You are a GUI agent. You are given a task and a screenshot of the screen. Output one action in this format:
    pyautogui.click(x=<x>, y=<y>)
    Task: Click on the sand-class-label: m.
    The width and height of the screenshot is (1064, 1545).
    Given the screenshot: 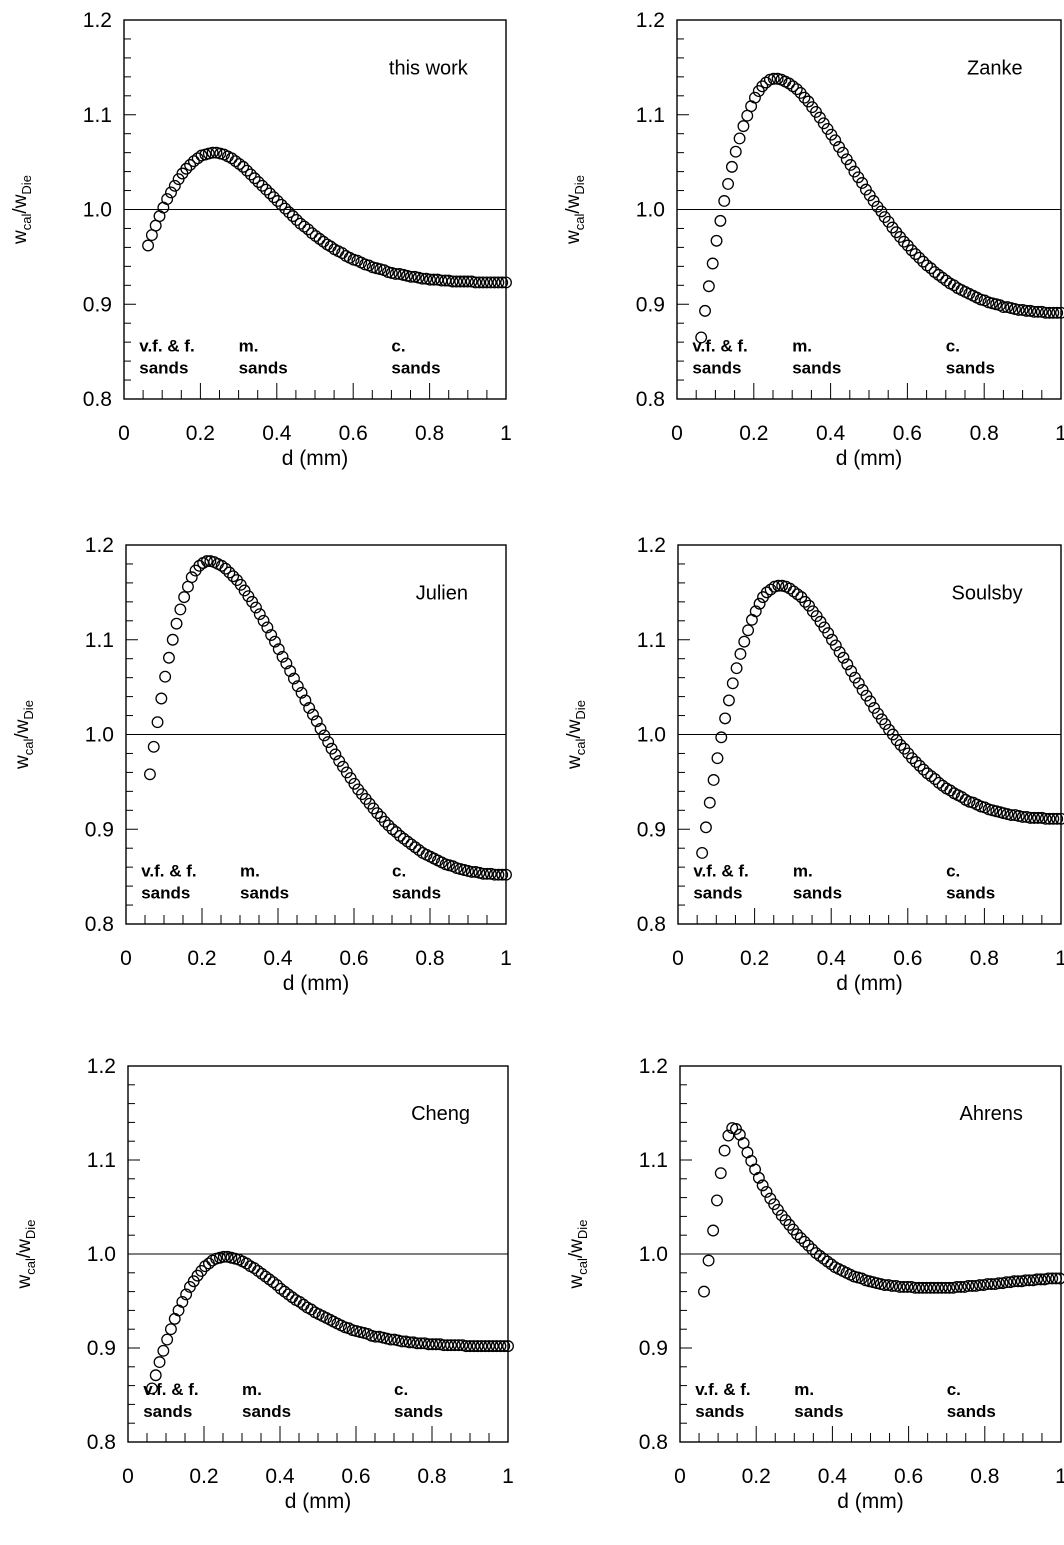 What is the action you would take?
    pyautogui.click(x=252, y=1389)
    